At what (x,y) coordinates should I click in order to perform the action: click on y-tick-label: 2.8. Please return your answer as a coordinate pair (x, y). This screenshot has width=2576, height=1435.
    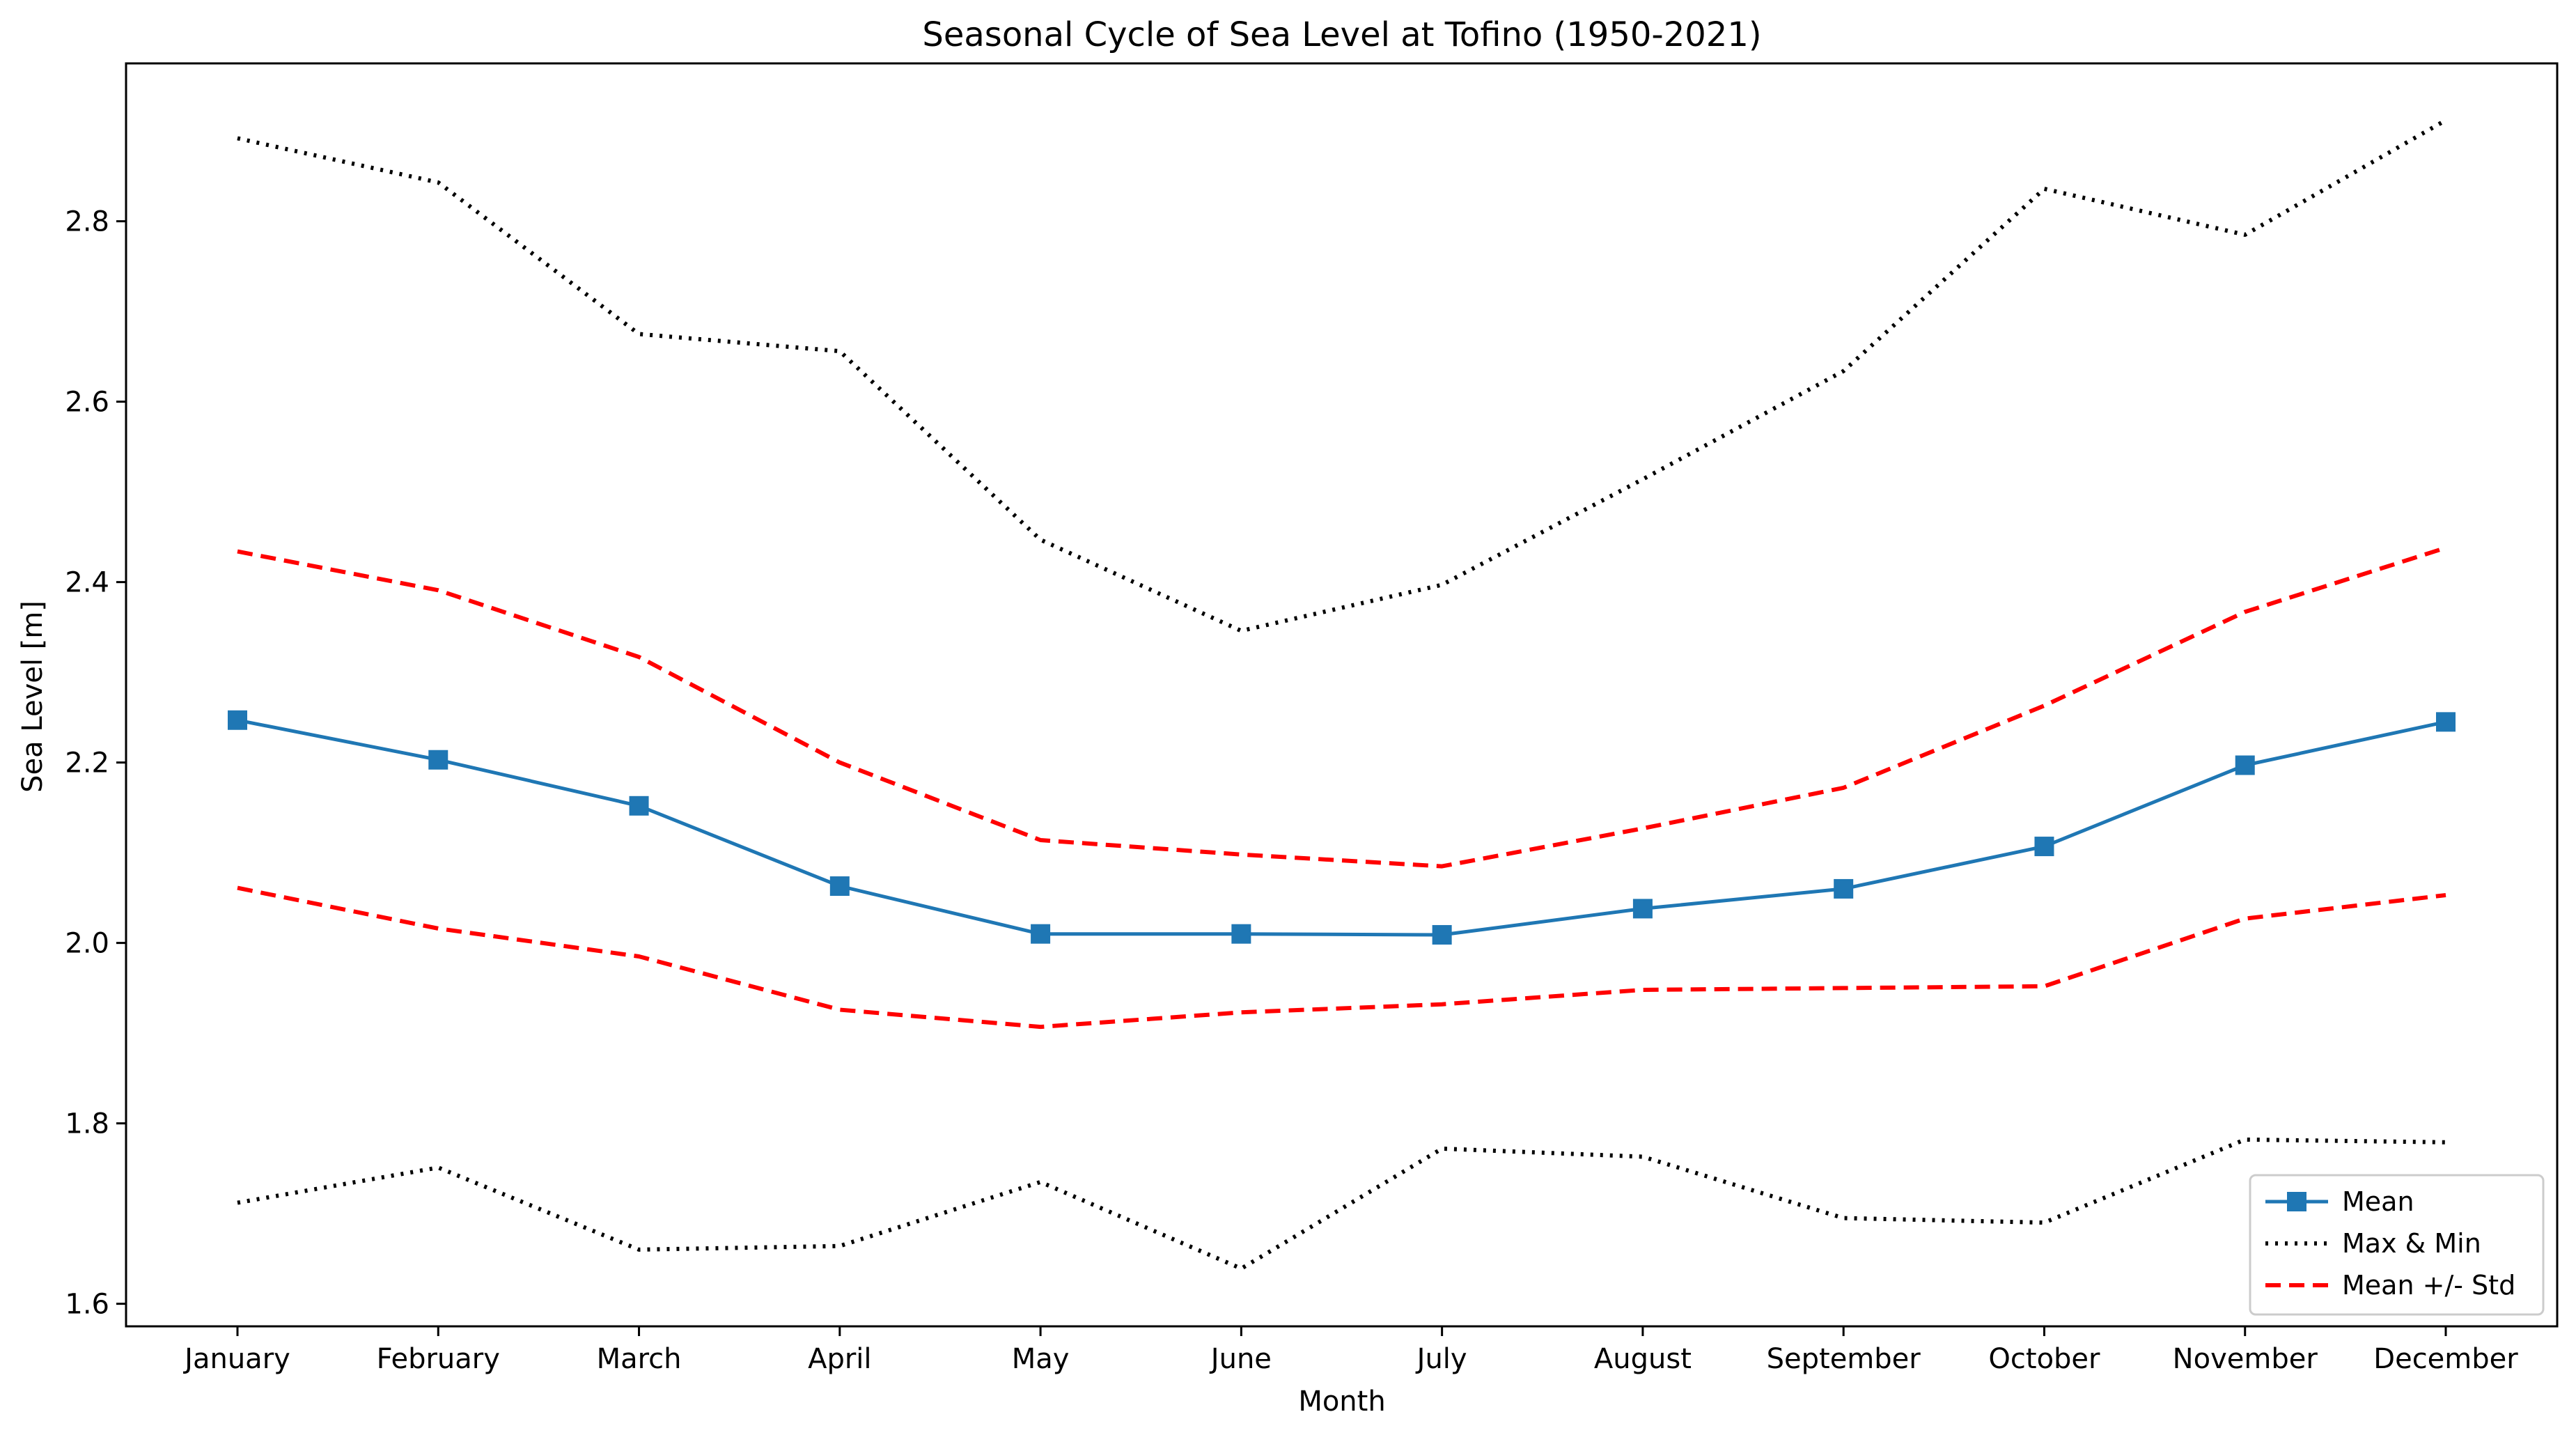
    Looking at the image, I should click on (87, 222).